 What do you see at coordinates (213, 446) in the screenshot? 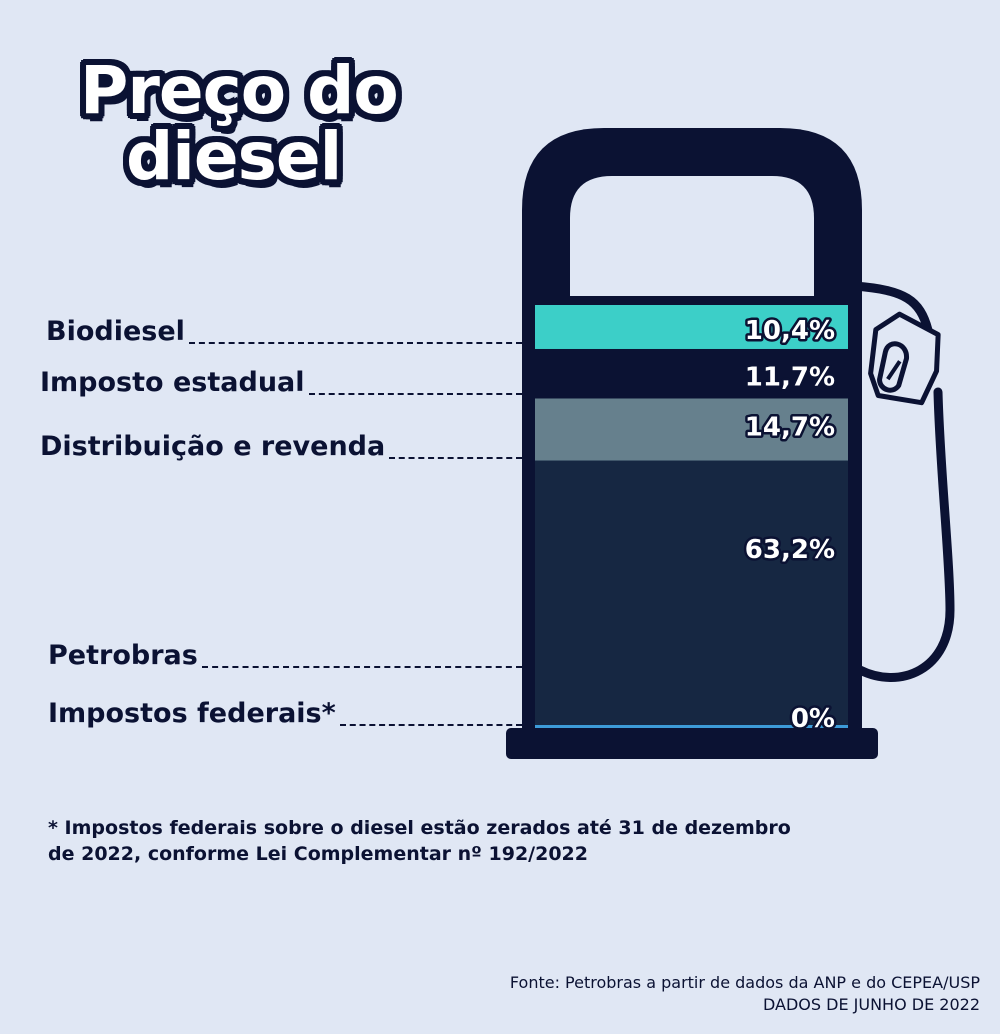
I see `category-label-3: Distribuição e revenda` at bounding box center [213, 446].